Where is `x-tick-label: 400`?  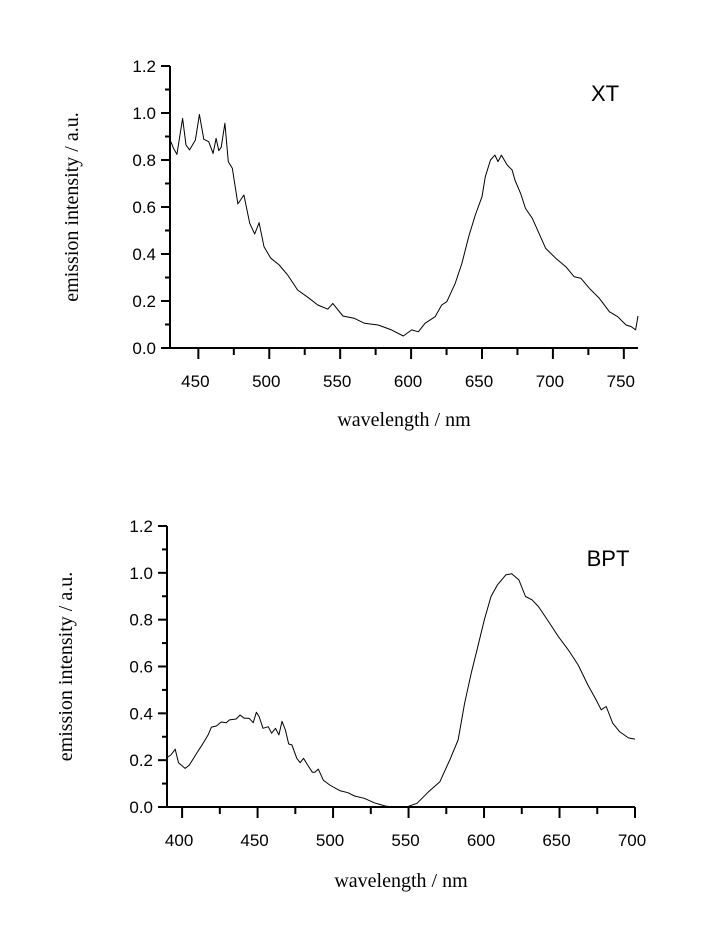
x-tick-label: 400 is located at coordinates (179, 840).